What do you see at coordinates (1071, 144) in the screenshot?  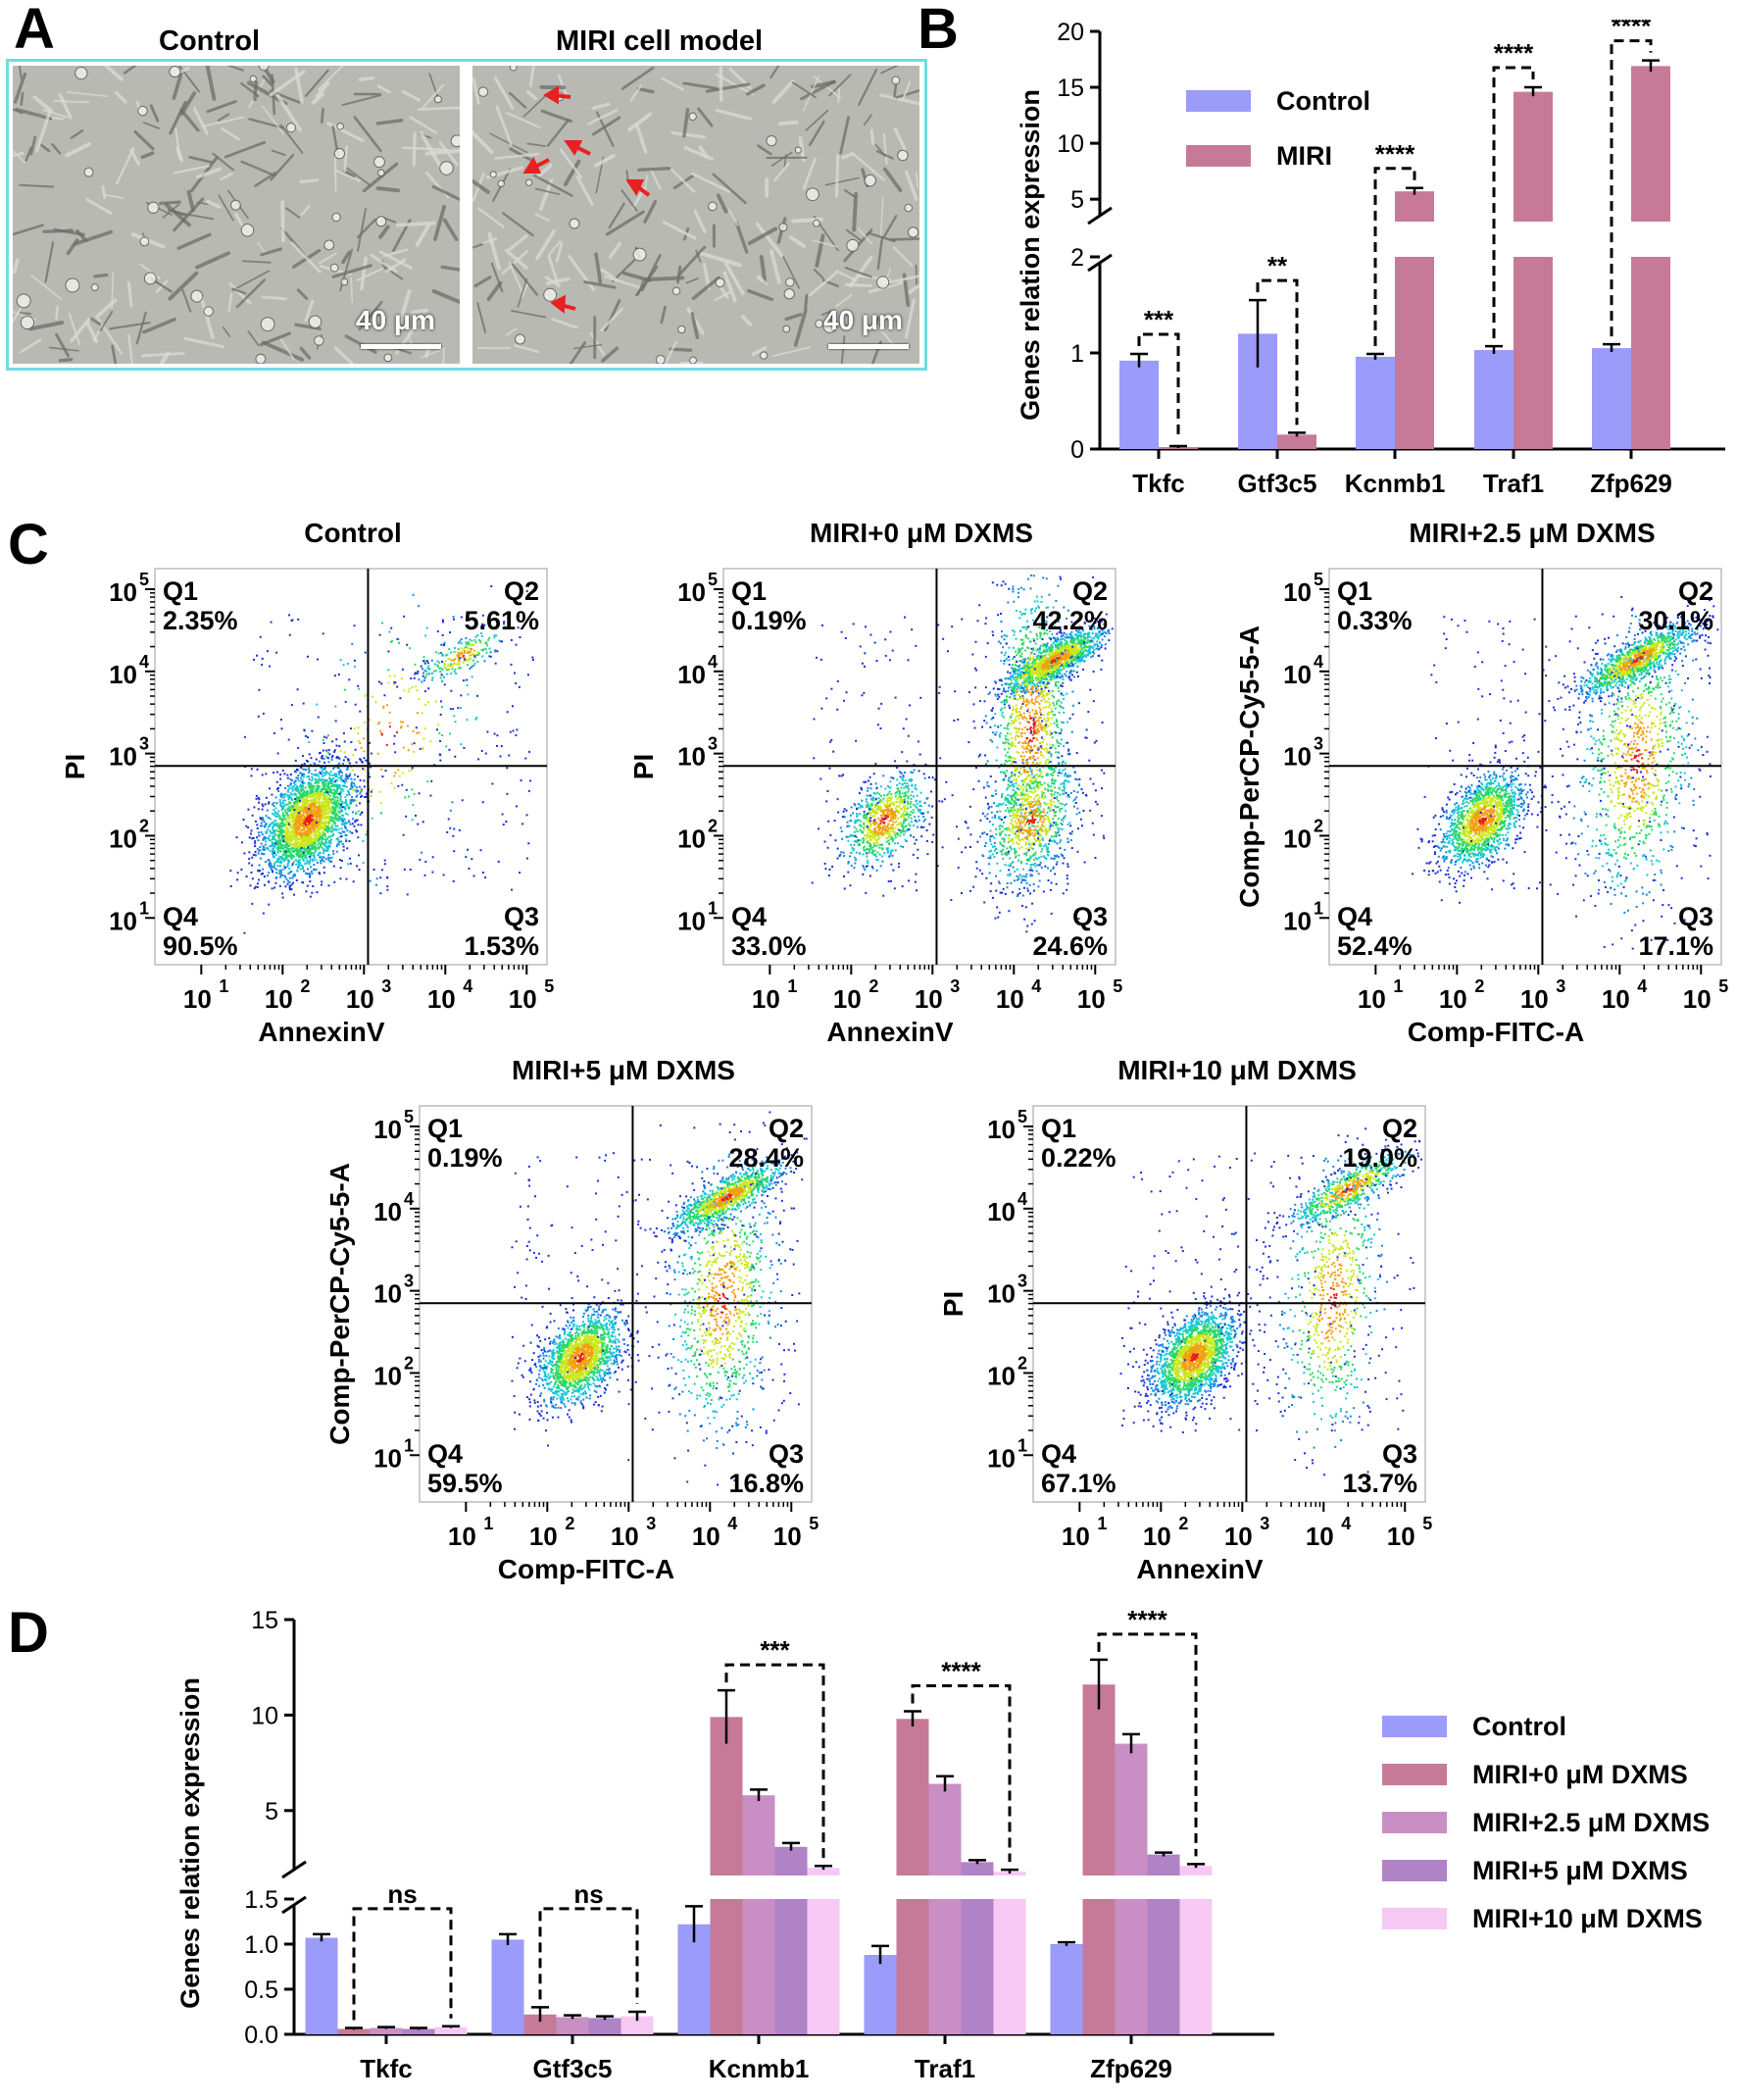 I see `y-tick-label: 10` at bounding box center [1071, 144].